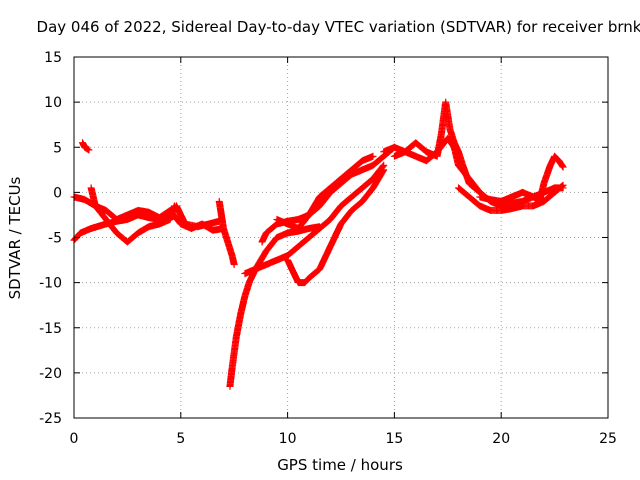  Describe the element at coordinates (74, 439) in the screenshot. I see `x-tick-label: 0` at that location.